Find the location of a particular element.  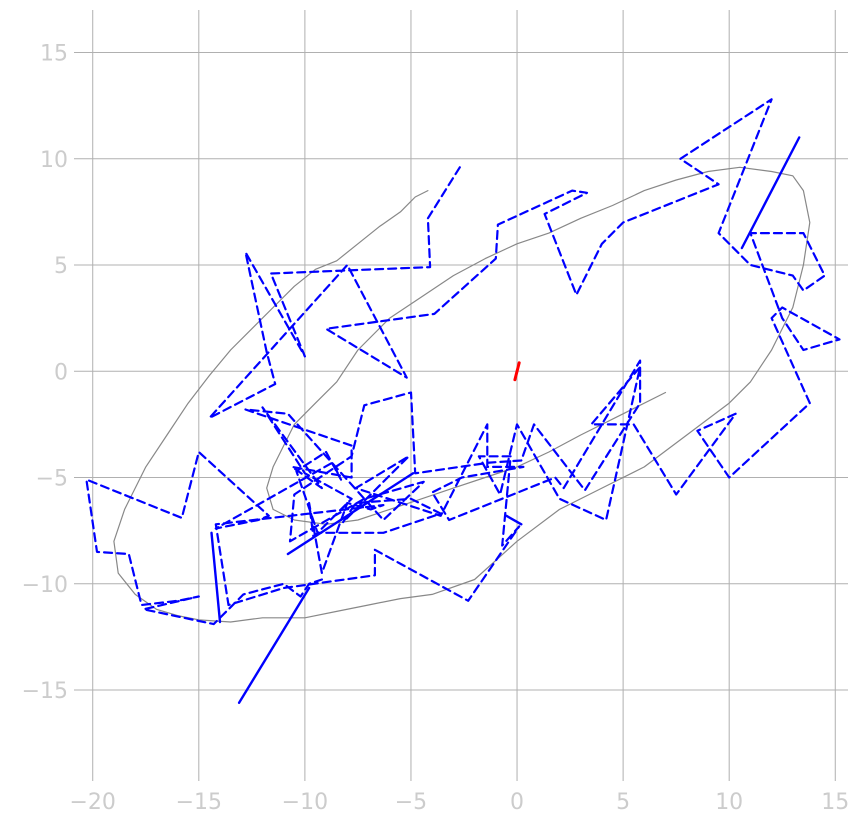

x-tick-label: 5 is located at coordinates (623, 802).